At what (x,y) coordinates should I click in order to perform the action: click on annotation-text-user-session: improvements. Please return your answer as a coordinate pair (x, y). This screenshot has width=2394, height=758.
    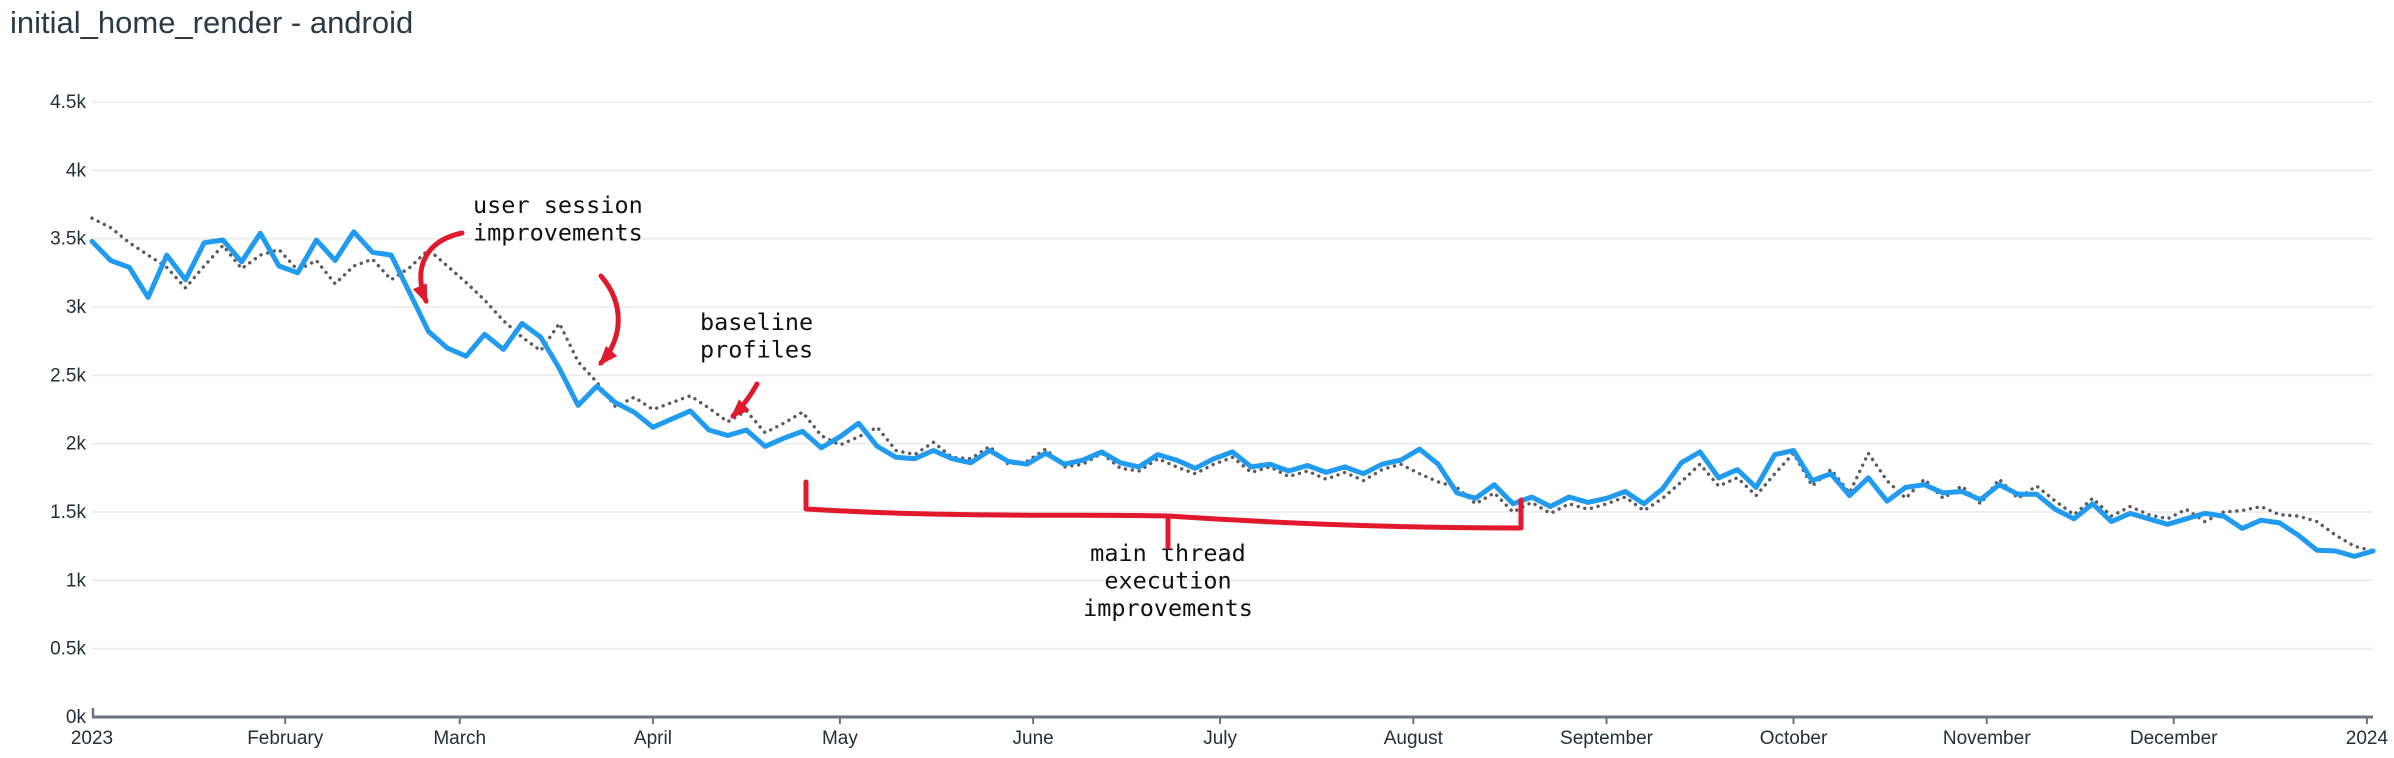
    Looking at the image, I should click on (558, 233).